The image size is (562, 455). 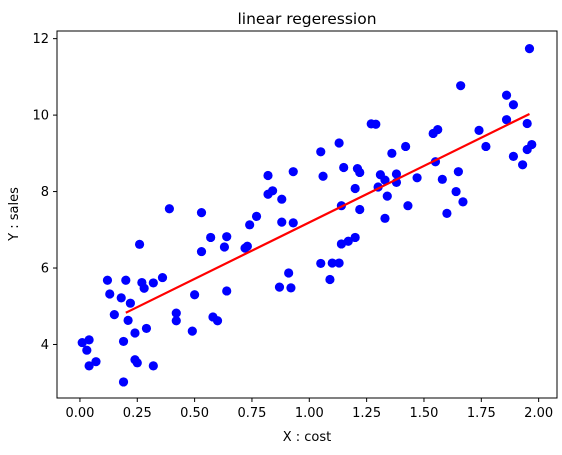 I want to click on y-tick-label: 12, so click(x=40, y=39).